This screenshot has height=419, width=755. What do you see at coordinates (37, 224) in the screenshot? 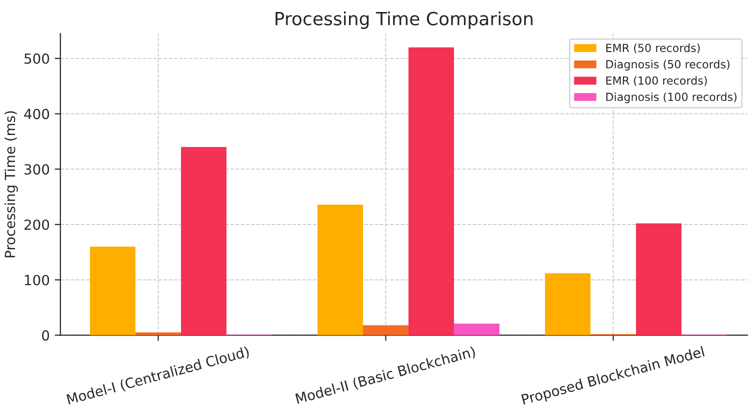
I see `y-tick-label: 200` at bounding box center [37, 224].